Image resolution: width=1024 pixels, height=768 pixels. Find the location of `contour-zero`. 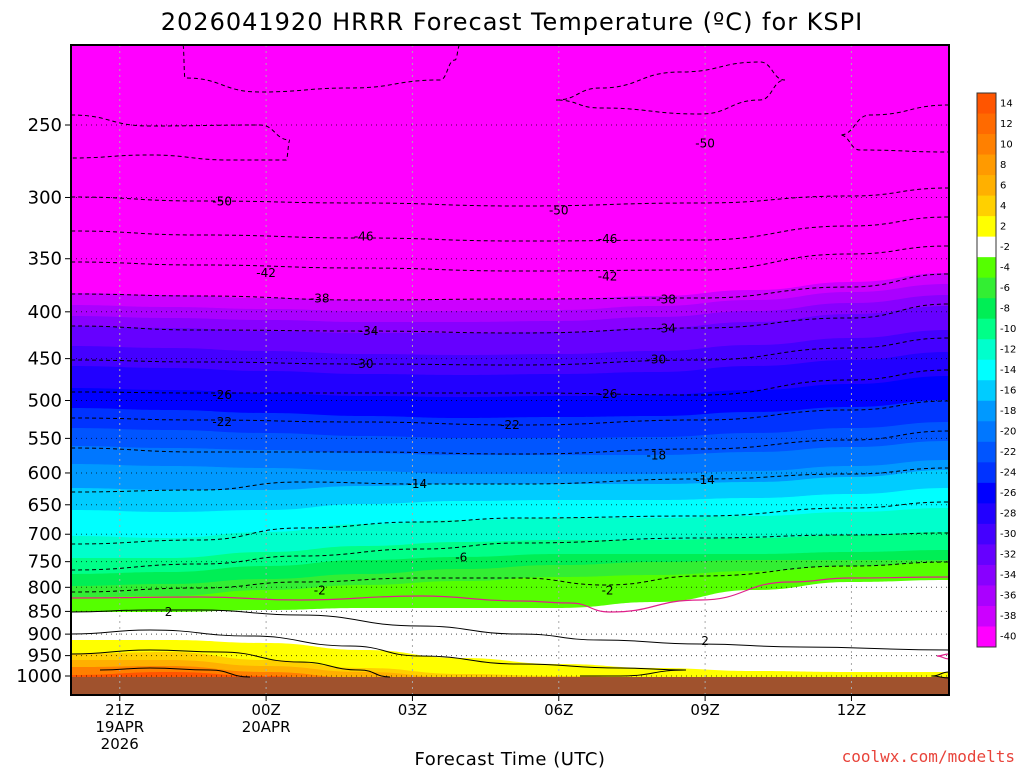

contour-zero is located at coordinates (510, 594).